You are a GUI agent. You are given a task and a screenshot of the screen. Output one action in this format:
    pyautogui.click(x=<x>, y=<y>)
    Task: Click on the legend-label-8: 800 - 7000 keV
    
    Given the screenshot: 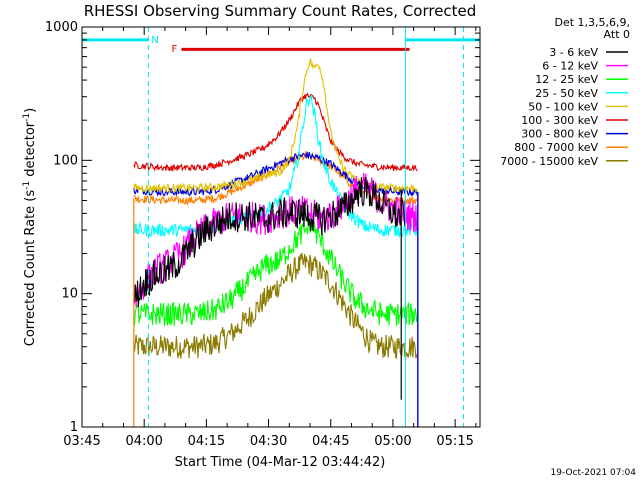 What is the action you would take?
    pyautogui.click(x=556, y=147)
    